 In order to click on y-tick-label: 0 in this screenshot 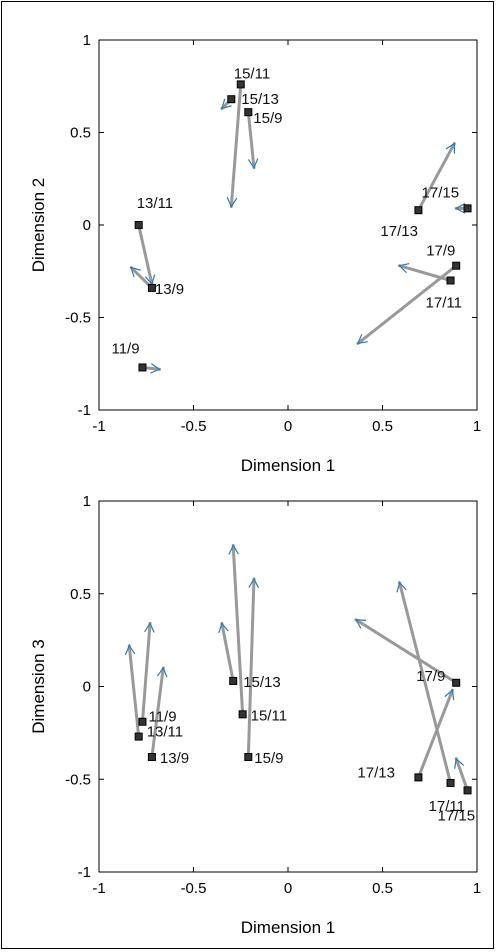, I will do `click(87, 687)`.